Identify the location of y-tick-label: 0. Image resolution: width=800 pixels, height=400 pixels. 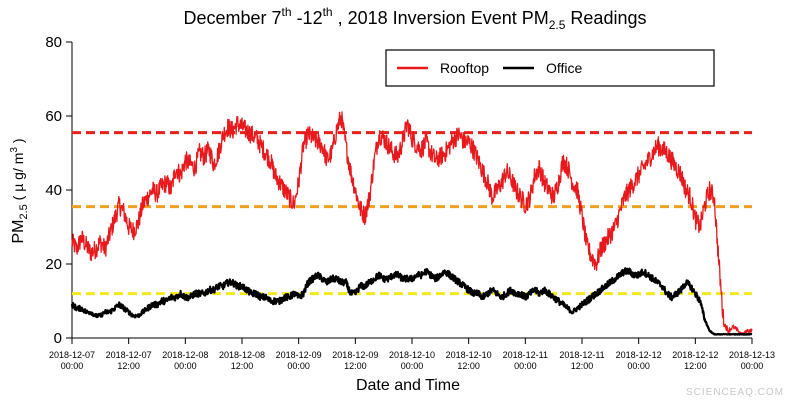
(58, 338).